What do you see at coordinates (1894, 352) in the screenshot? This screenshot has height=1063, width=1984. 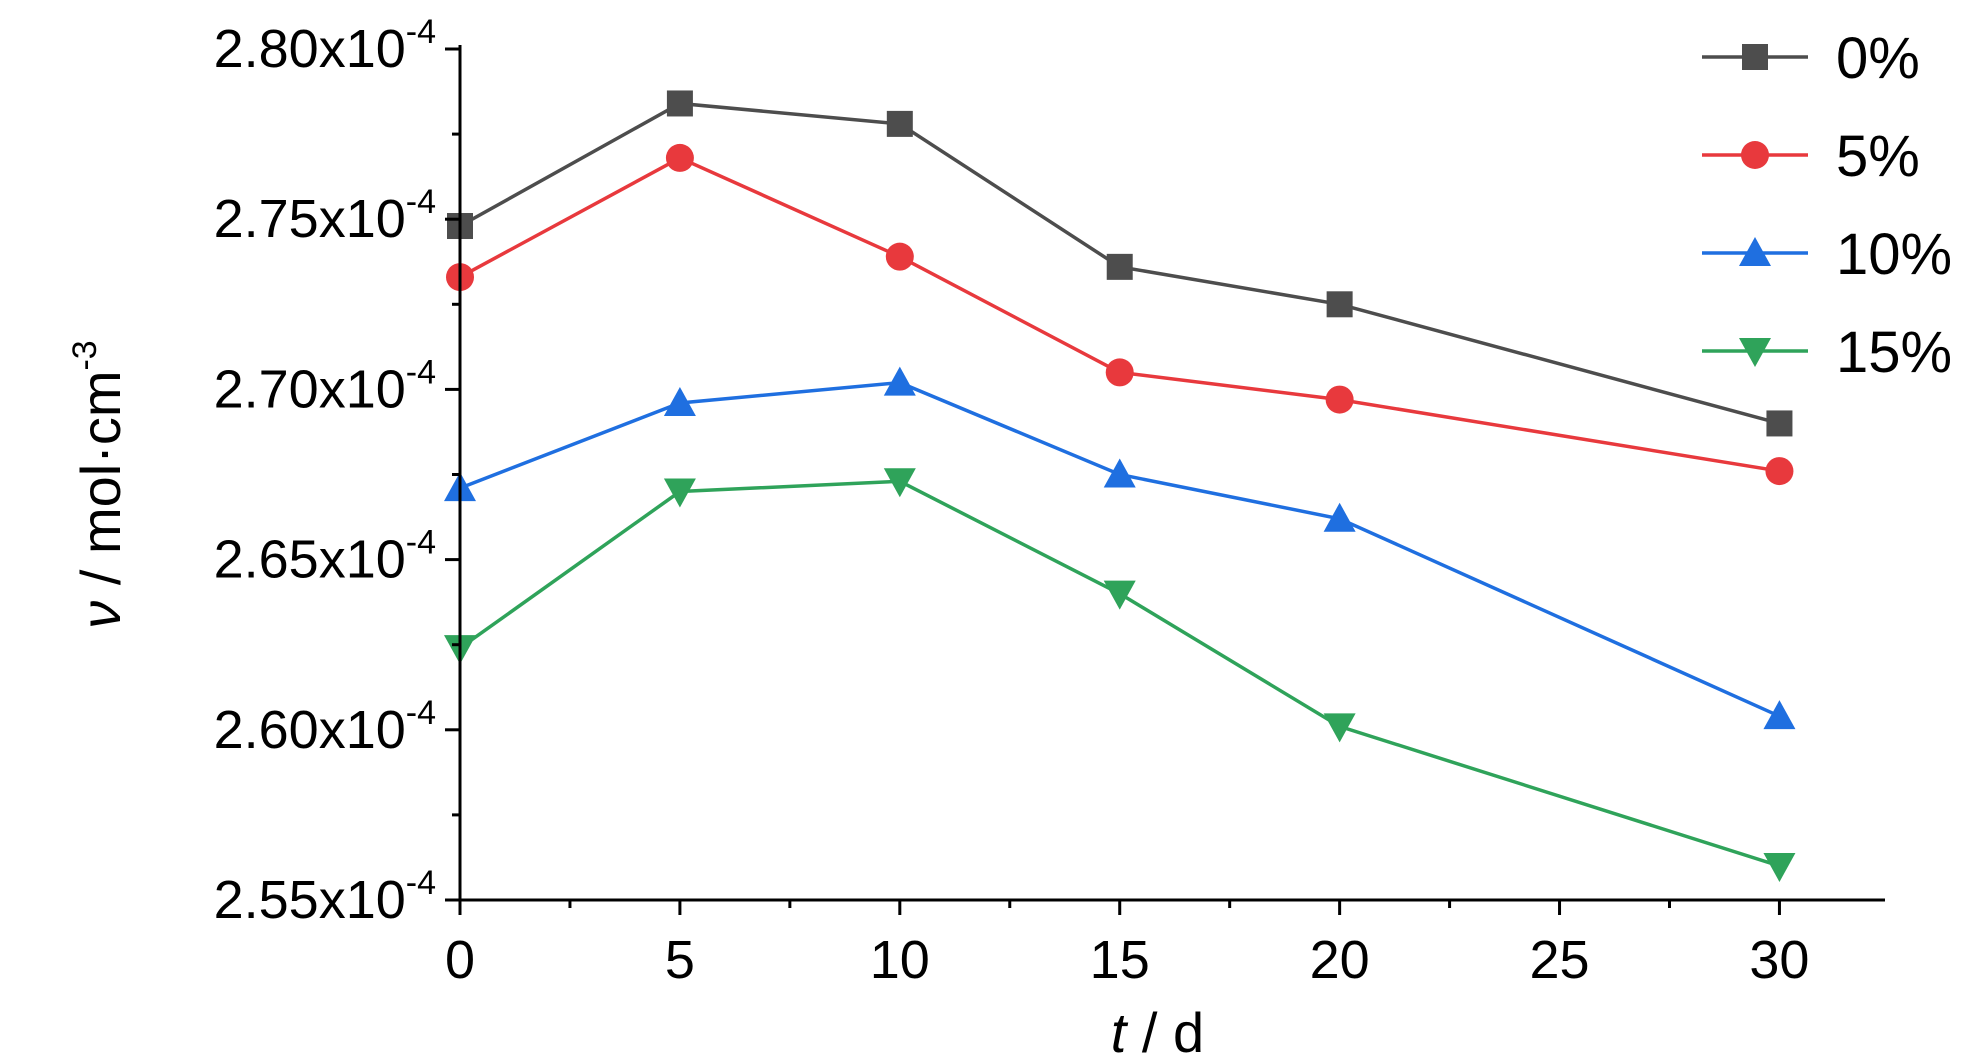 I see `legend-label: 15%` at bounding box center [1894, 352].